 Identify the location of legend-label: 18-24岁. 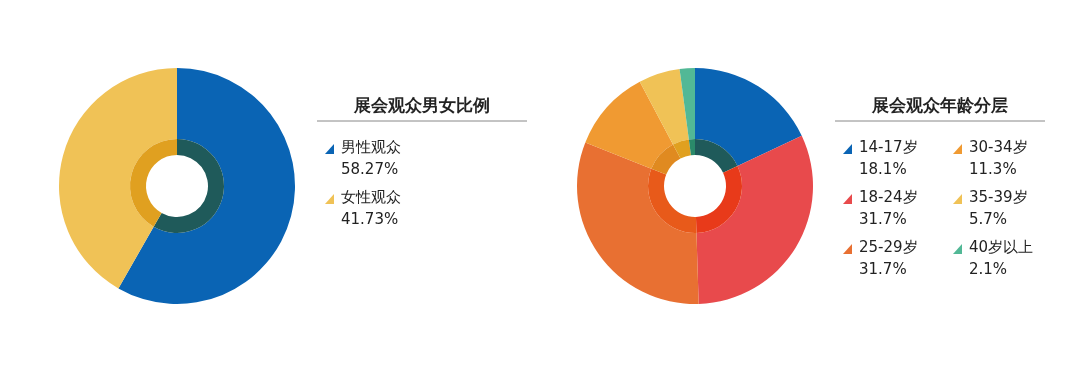
(888, 197).